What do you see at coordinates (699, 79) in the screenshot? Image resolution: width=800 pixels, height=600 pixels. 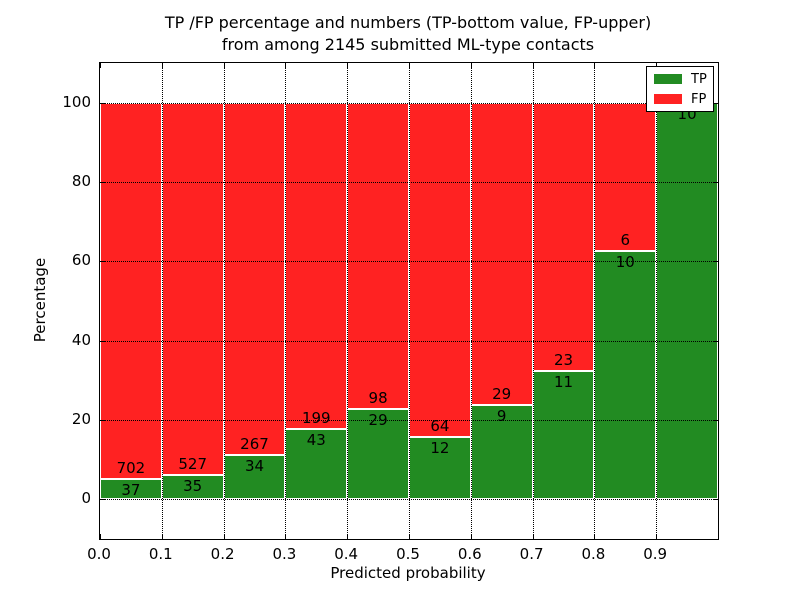 I see `legend-label-TP: TP` at bounding box center [699, 79].